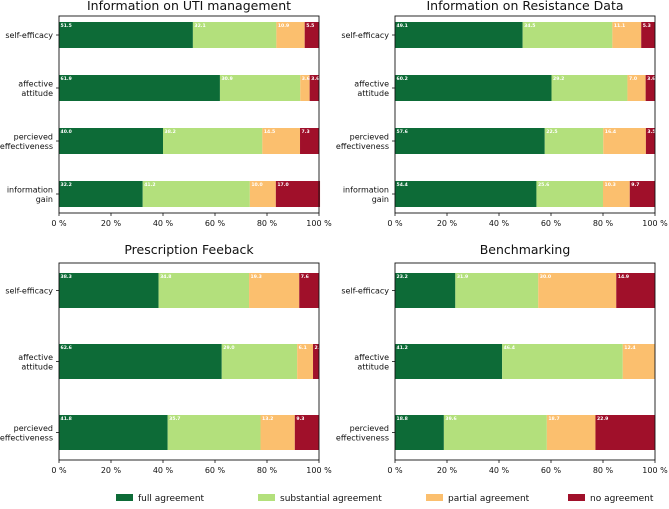  I want to click on data-label: 39.6, so click(450, 419).